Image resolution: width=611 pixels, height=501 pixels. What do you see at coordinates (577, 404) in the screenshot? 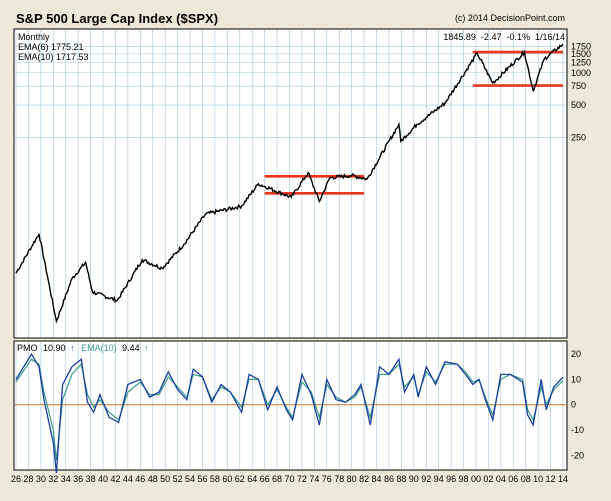
I see `pmo-axis-ticks: 20 10 0 -10 -20` at bounding box center [577, 404].